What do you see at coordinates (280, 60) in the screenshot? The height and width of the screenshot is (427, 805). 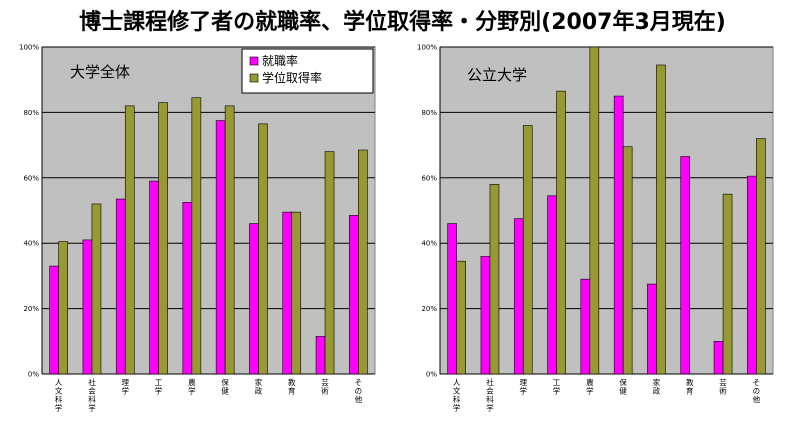 I see `legend-label: 就職率` at bounding box center [280, 60].